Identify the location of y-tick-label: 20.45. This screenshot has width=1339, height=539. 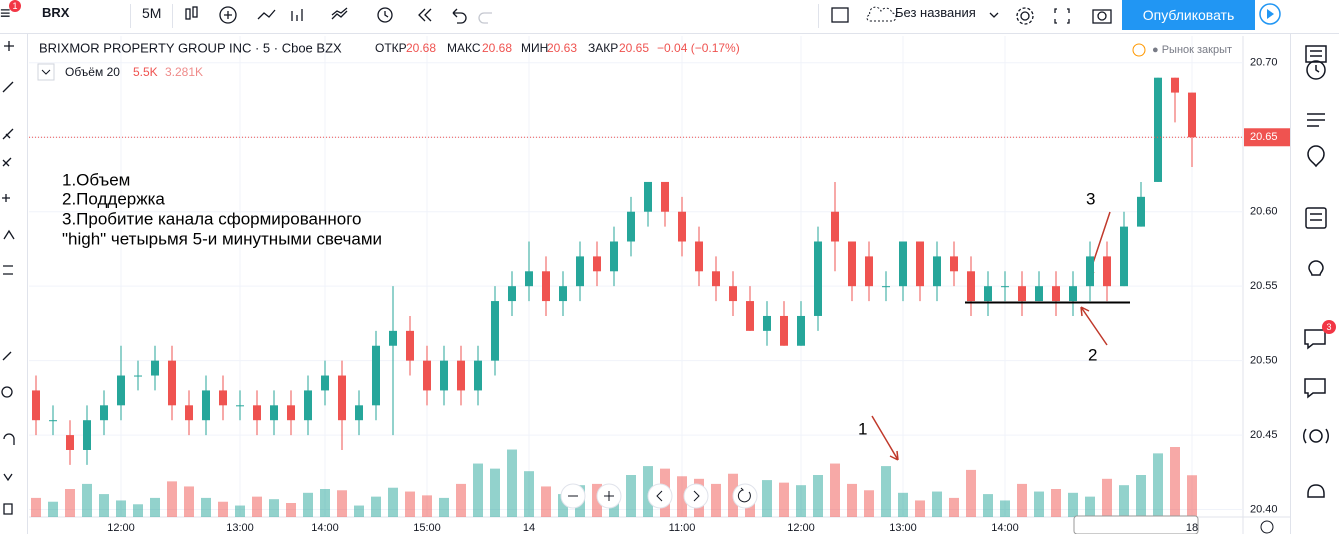
(1264, 435).